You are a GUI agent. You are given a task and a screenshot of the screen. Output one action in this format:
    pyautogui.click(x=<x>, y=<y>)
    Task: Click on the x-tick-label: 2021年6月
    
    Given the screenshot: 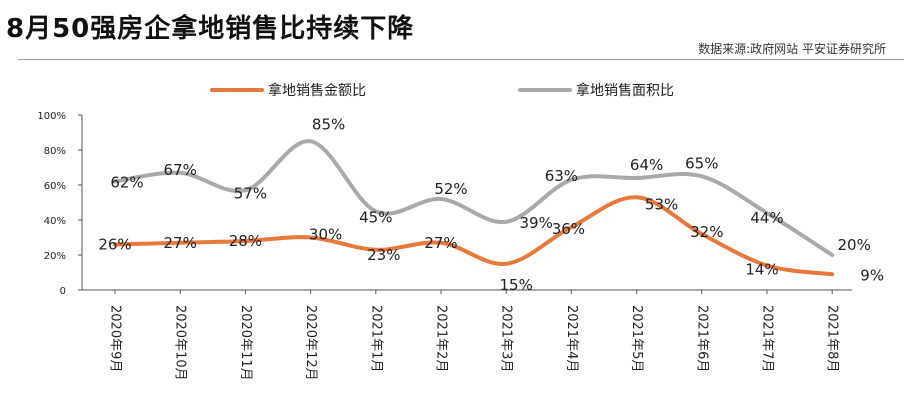 What is the action you would take?
    pyautogui.click(x=701, y=338)
    